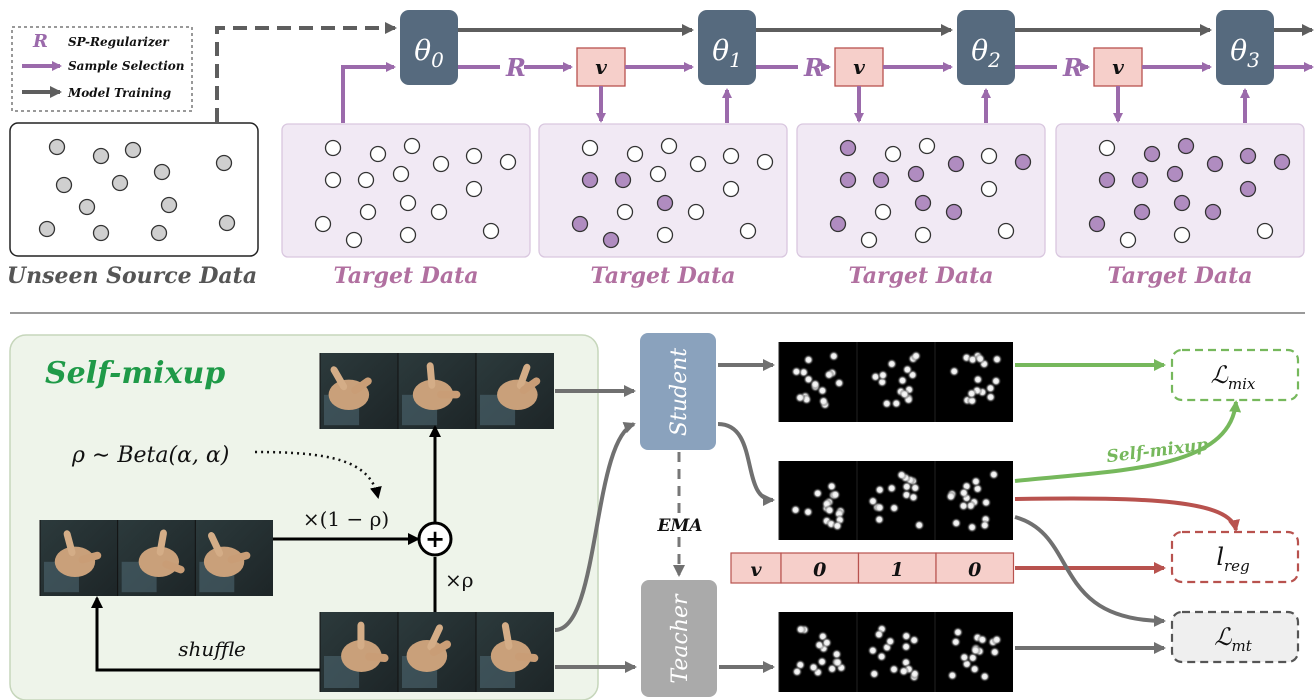 This screenshot has height=700, width=1315. I want to click on legend-sample-selection: Sample Selection, so click(126, 66).